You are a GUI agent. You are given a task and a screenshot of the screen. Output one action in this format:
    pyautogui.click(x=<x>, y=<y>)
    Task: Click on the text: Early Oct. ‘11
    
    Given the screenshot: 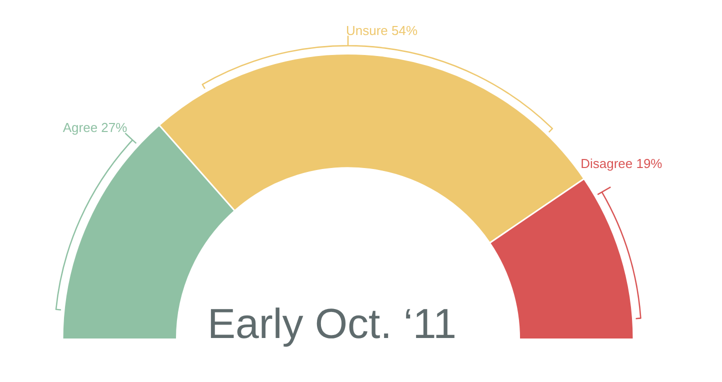 What is the action you would take?
    pyautogui.click(x=332, y=324)
    